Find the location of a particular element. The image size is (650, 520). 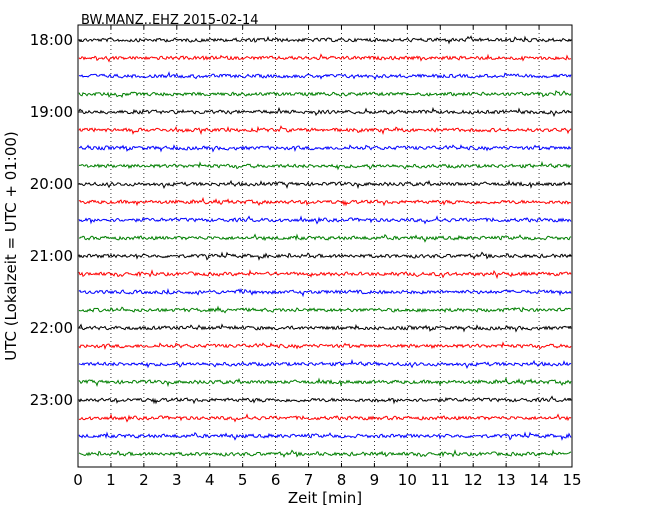

y-tick-label-2200: 22:00 is located at coordinates (51, 328).